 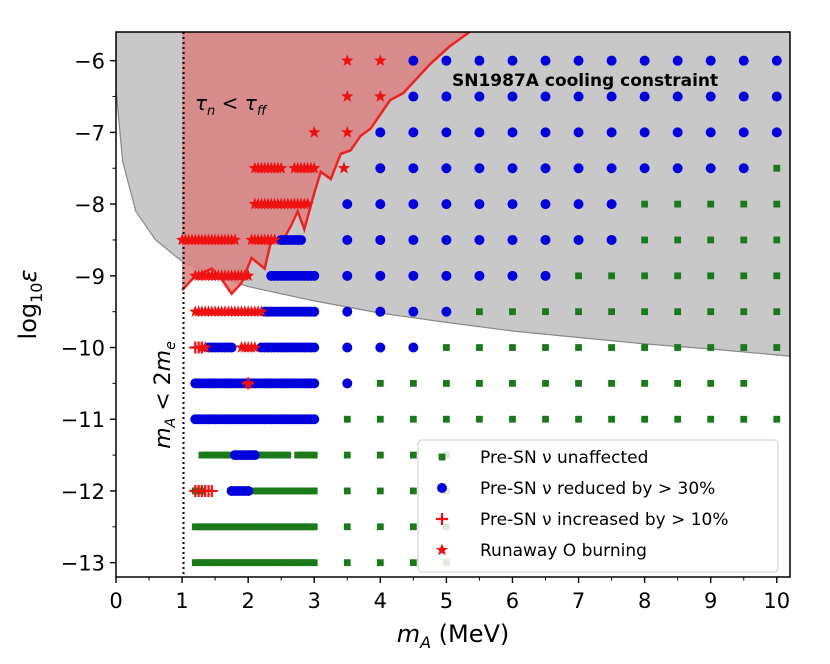 I want to click on tau-boundary-line, so click(x=326, y=164).